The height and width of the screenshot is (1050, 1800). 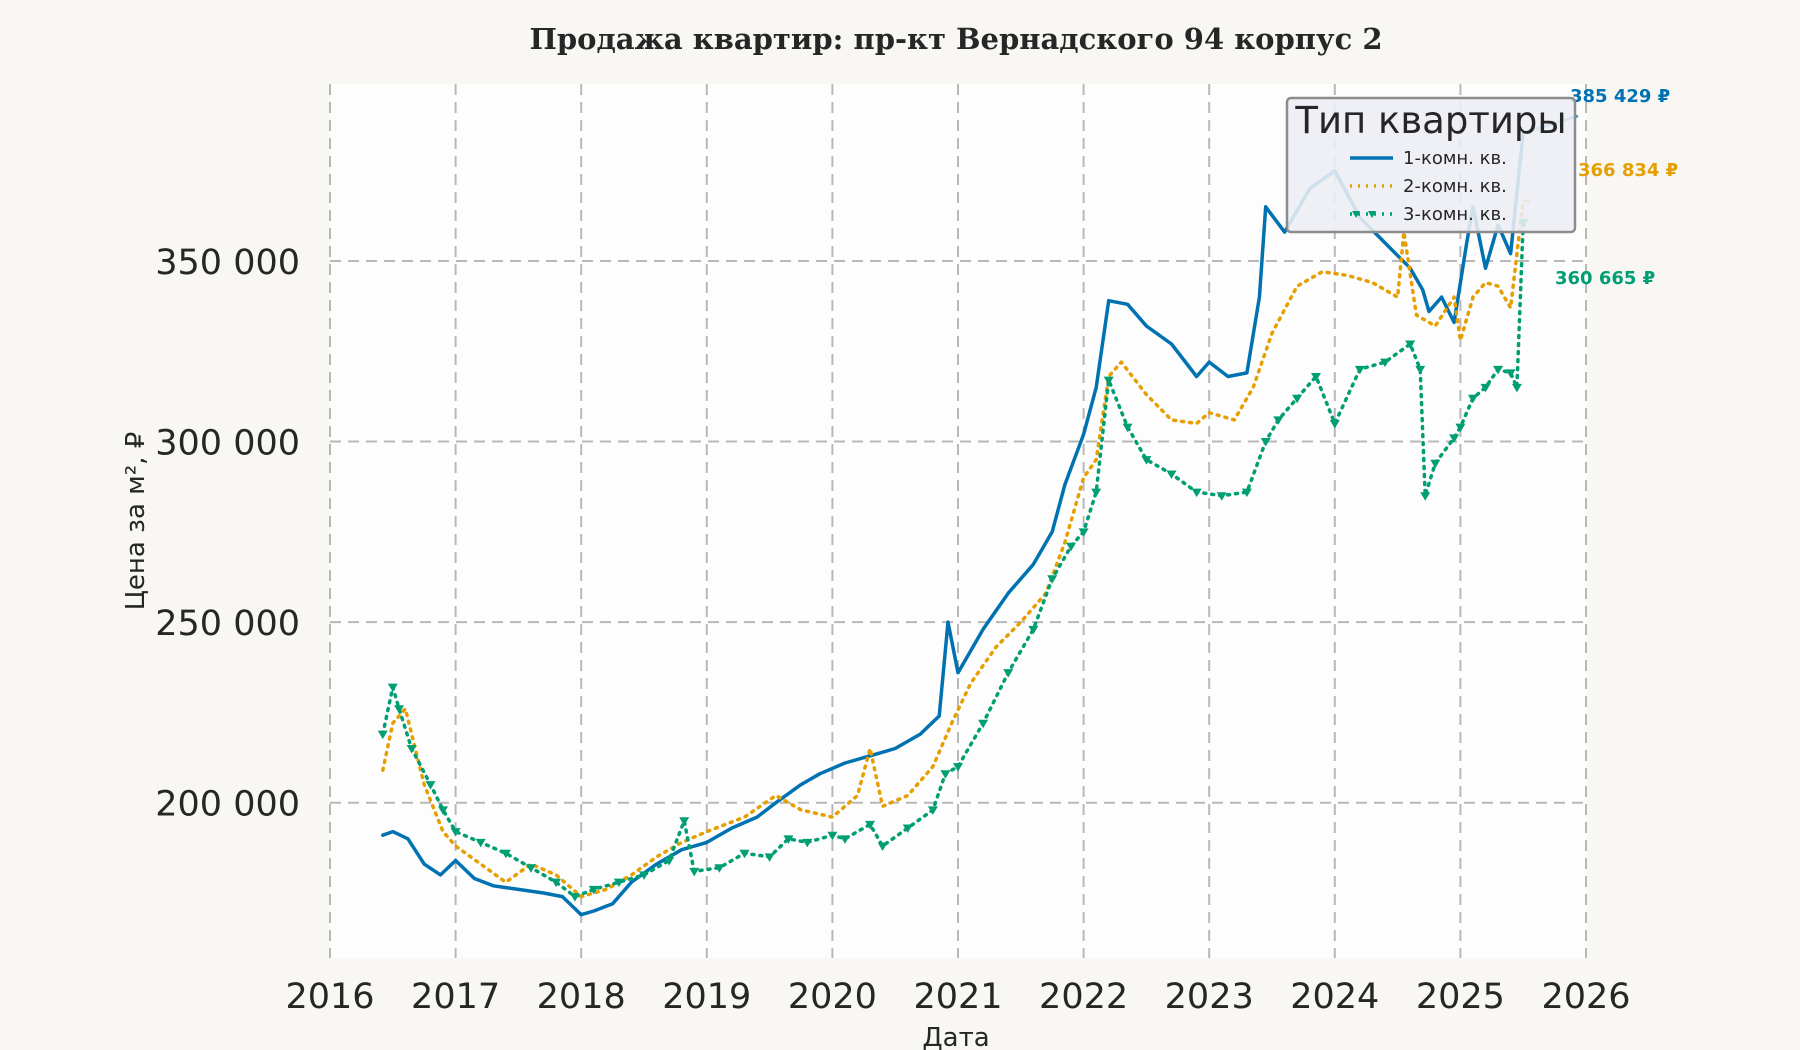 I want to click on y-tick-label: 200 000, so click(x=227, y=805).